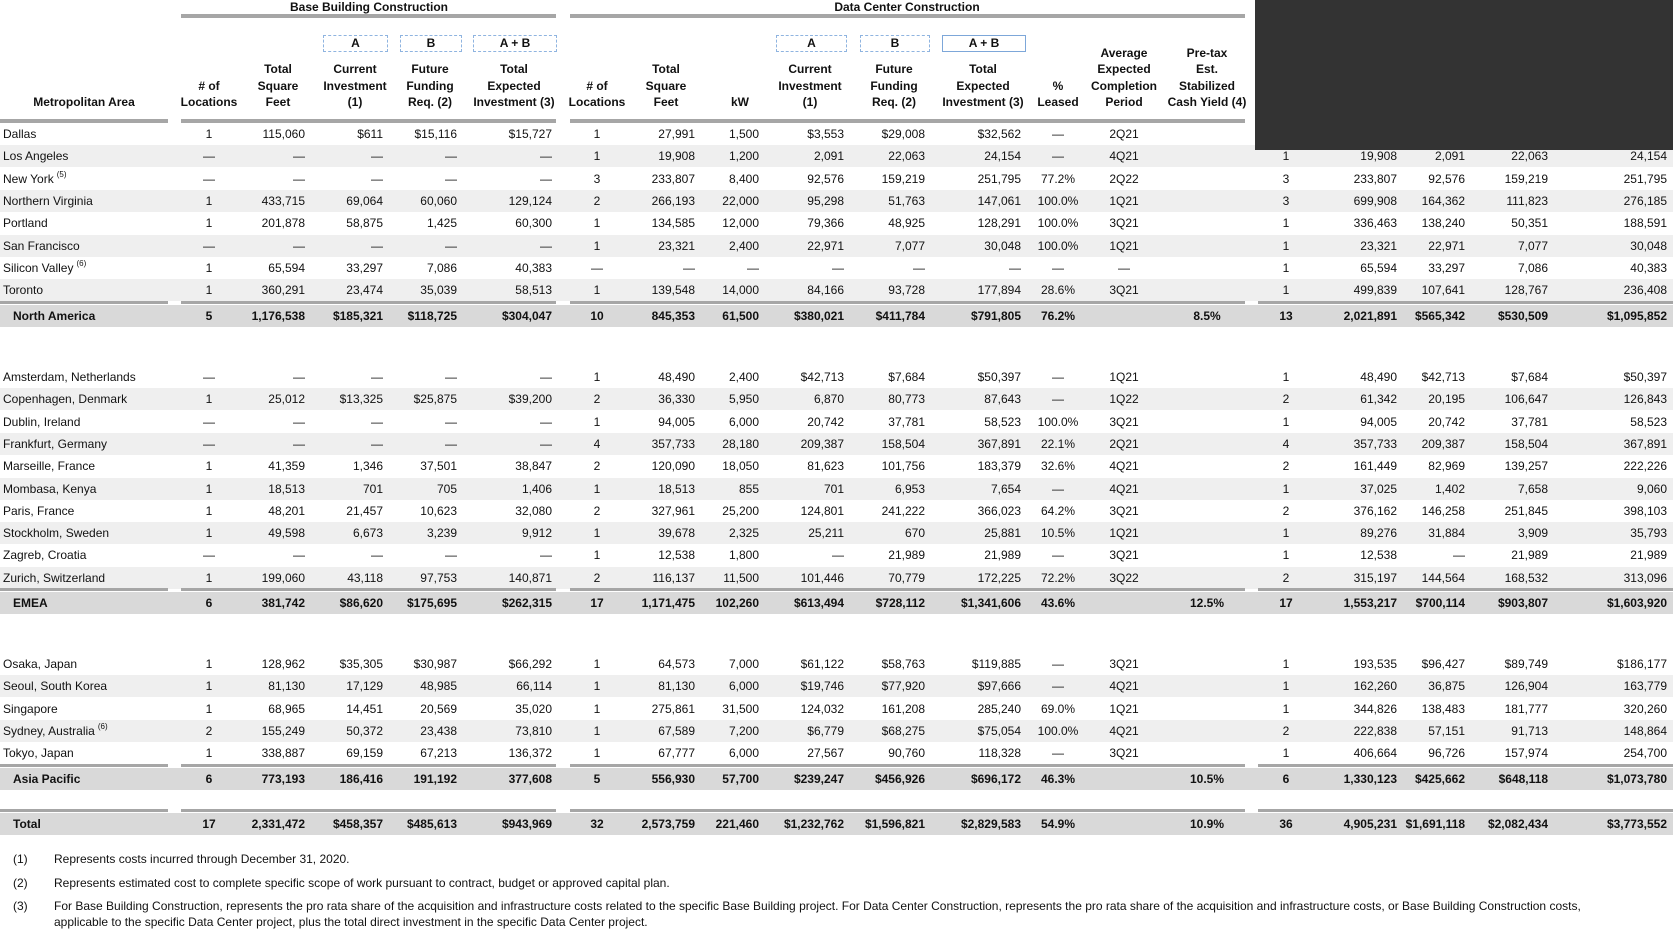 The image size is (1673, 930). Describe the element at coordinates (1529, 730) in the screenshot. I see `cell-tot-future: 91,713` at that location.